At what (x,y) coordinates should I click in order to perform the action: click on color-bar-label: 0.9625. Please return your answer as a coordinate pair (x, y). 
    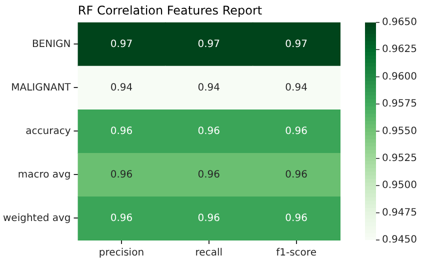
    Looking at the image, I should click on (399, 50).